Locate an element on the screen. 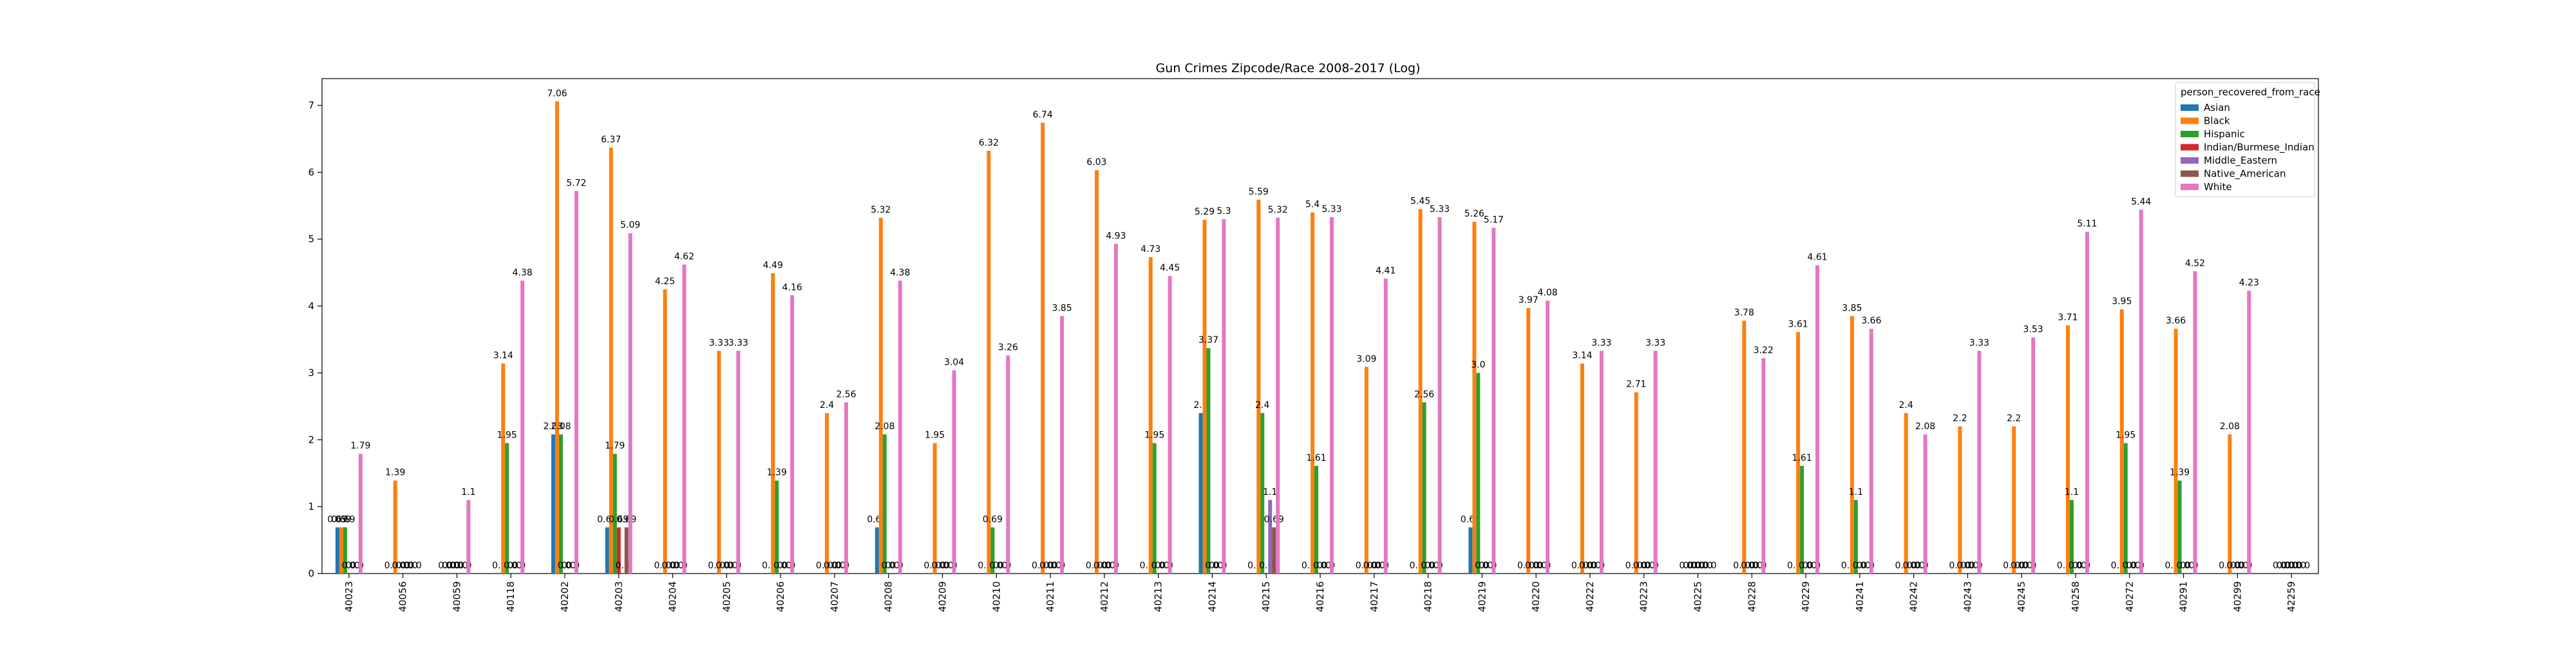 This screenshot has width=2576, height=647. y-tick-label: 1 is located at coordinates (311, 506).